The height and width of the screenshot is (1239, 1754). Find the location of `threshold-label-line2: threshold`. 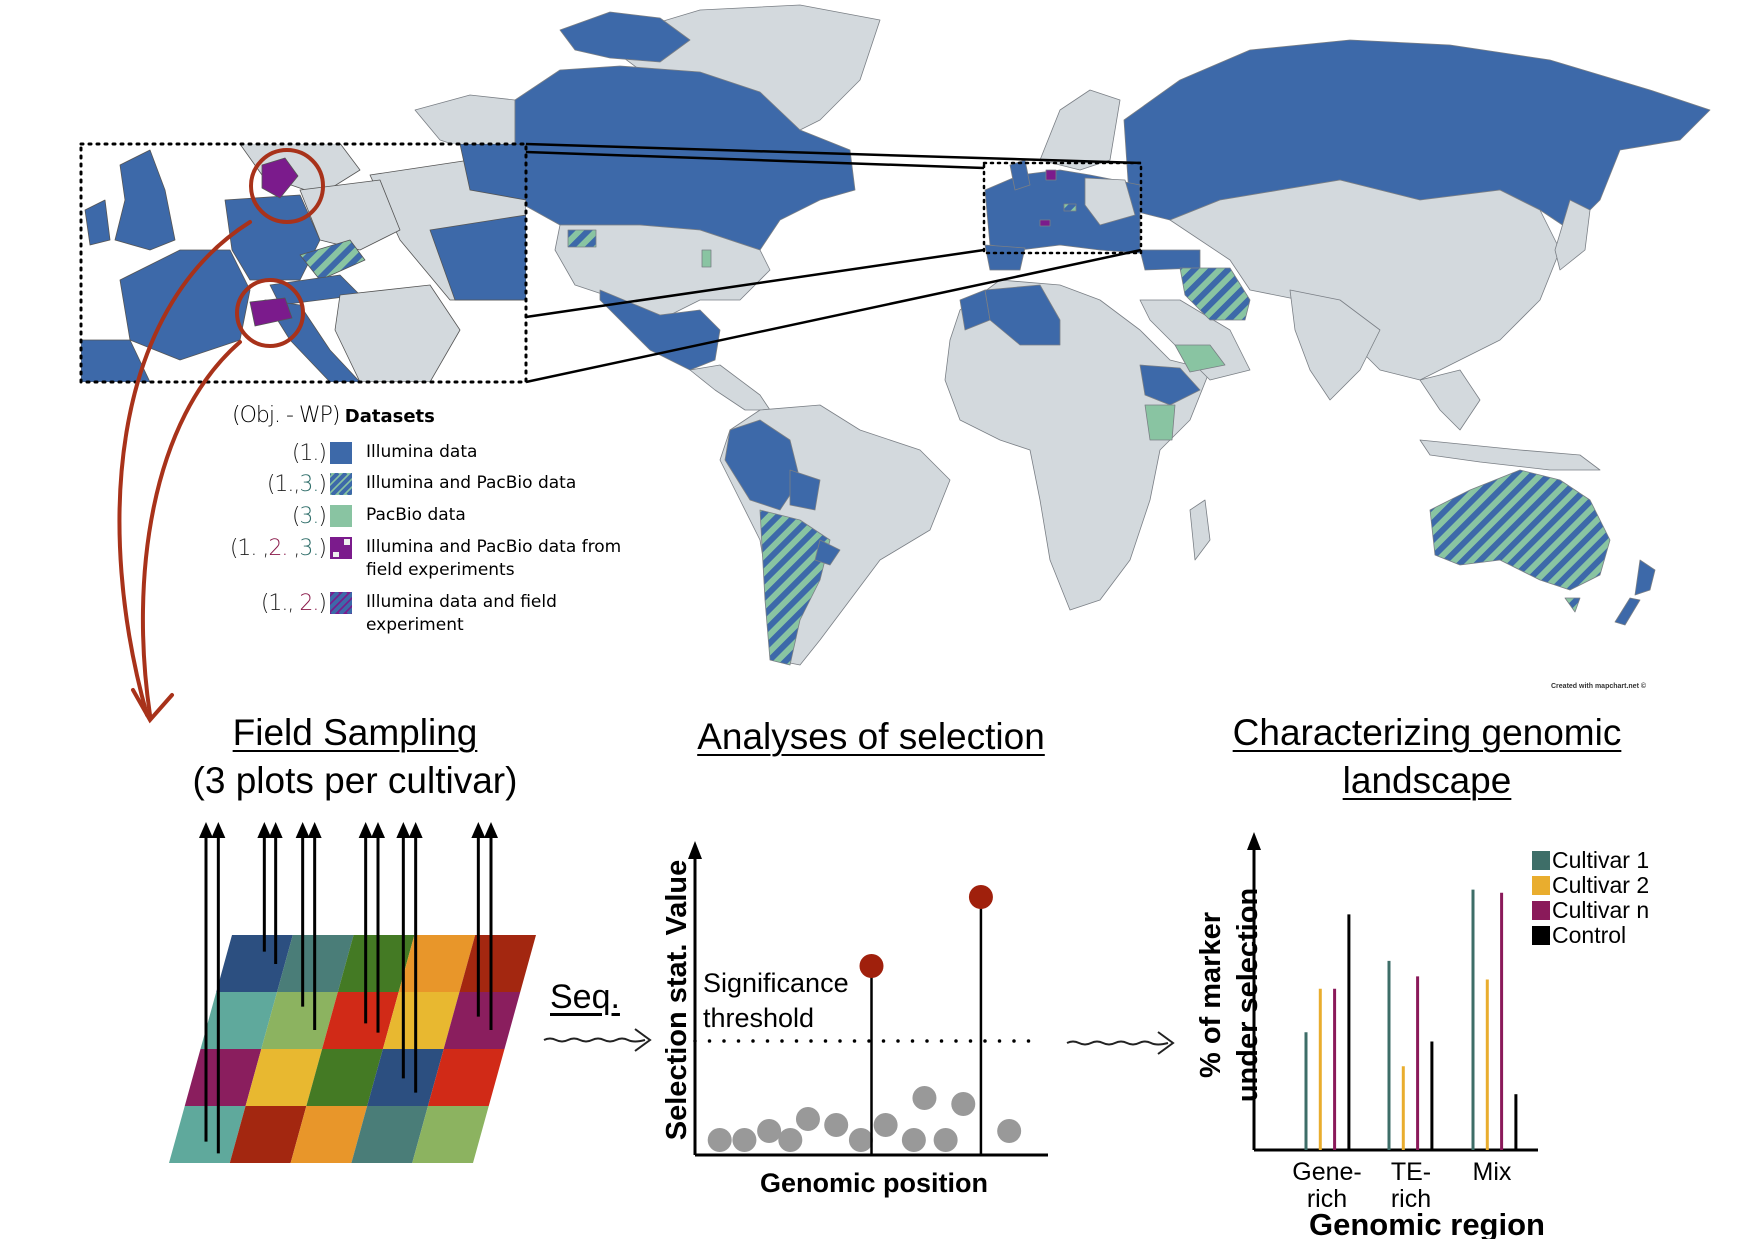

threshold-label-line2: threshold is located at coordinates (758, 1018).